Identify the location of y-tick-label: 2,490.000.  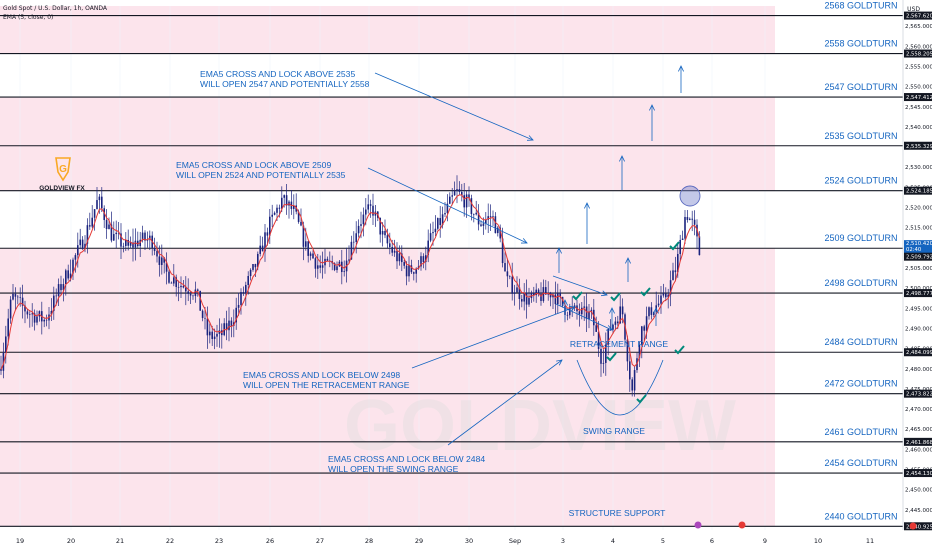
(918, 329).